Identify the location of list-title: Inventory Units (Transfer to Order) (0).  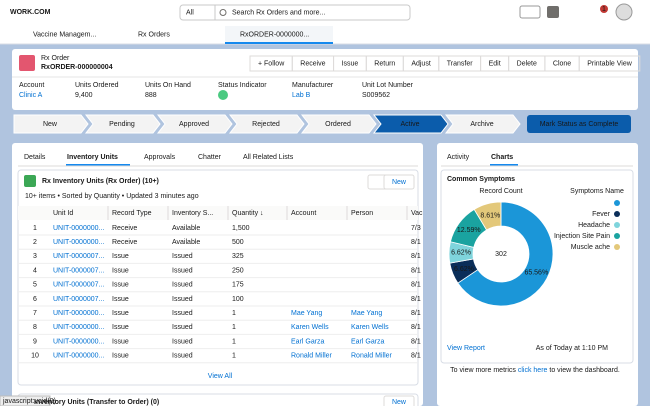
(96, 402).